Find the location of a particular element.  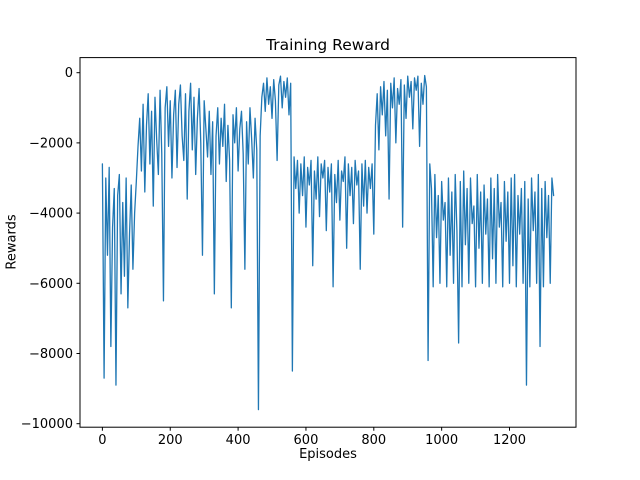

chart-title: Training Reward is located at coordinates (328, 45).